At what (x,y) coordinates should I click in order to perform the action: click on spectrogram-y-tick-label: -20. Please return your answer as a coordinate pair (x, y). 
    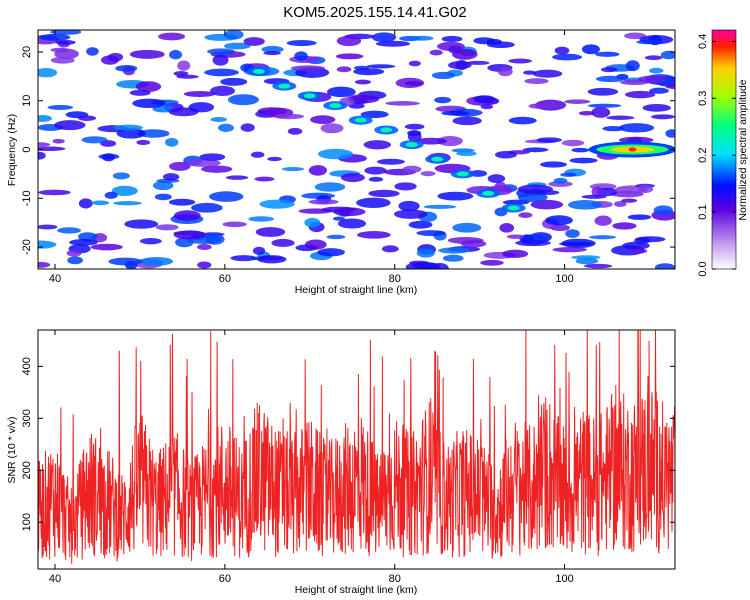
    Looking at the image, I should click on (27, 247).